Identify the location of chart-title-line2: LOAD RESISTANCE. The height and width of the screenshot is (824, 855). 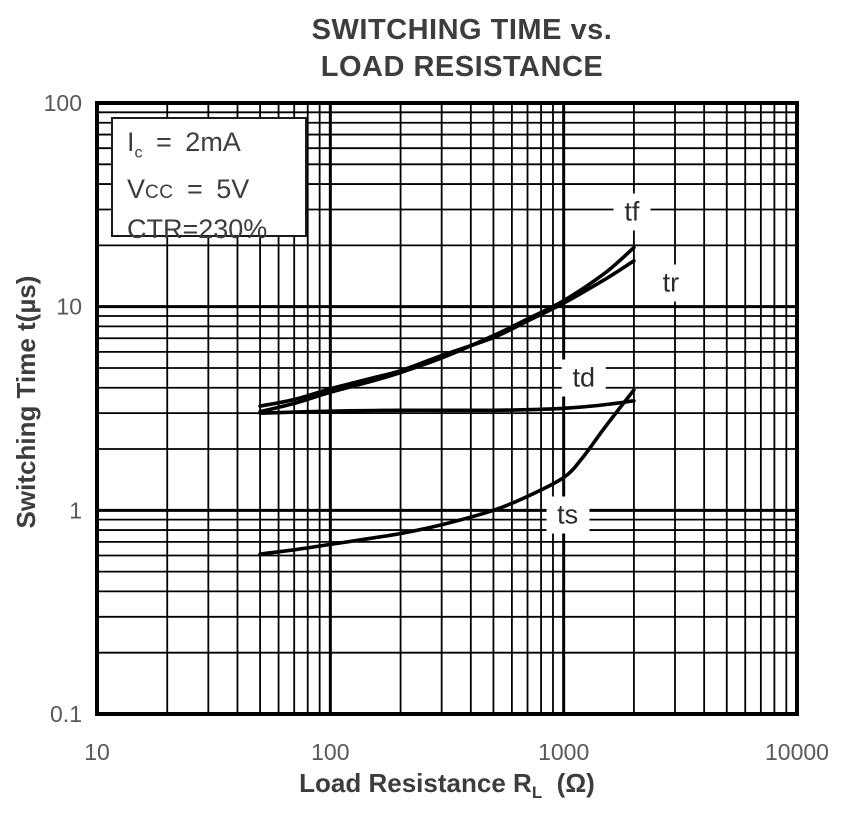
(462, 67).